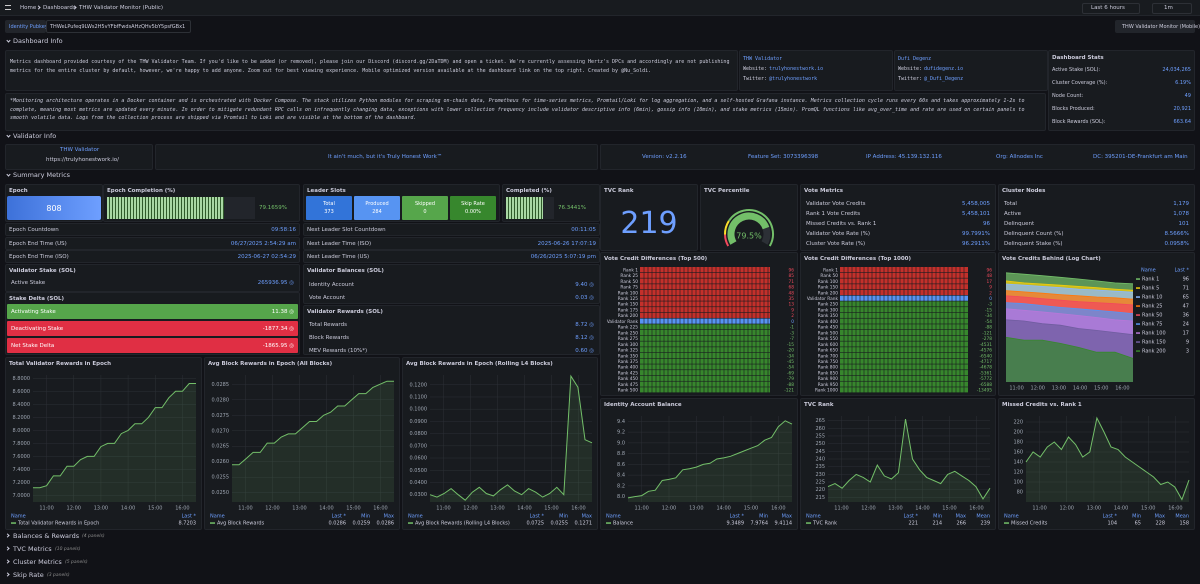 The width and height of the screenshot is (1200, 584). What do you see at coordinates (37, 562) in the screenshot?
I see `collapsed-row-title: Cluster Metrics` at bounding box center [37, 562].